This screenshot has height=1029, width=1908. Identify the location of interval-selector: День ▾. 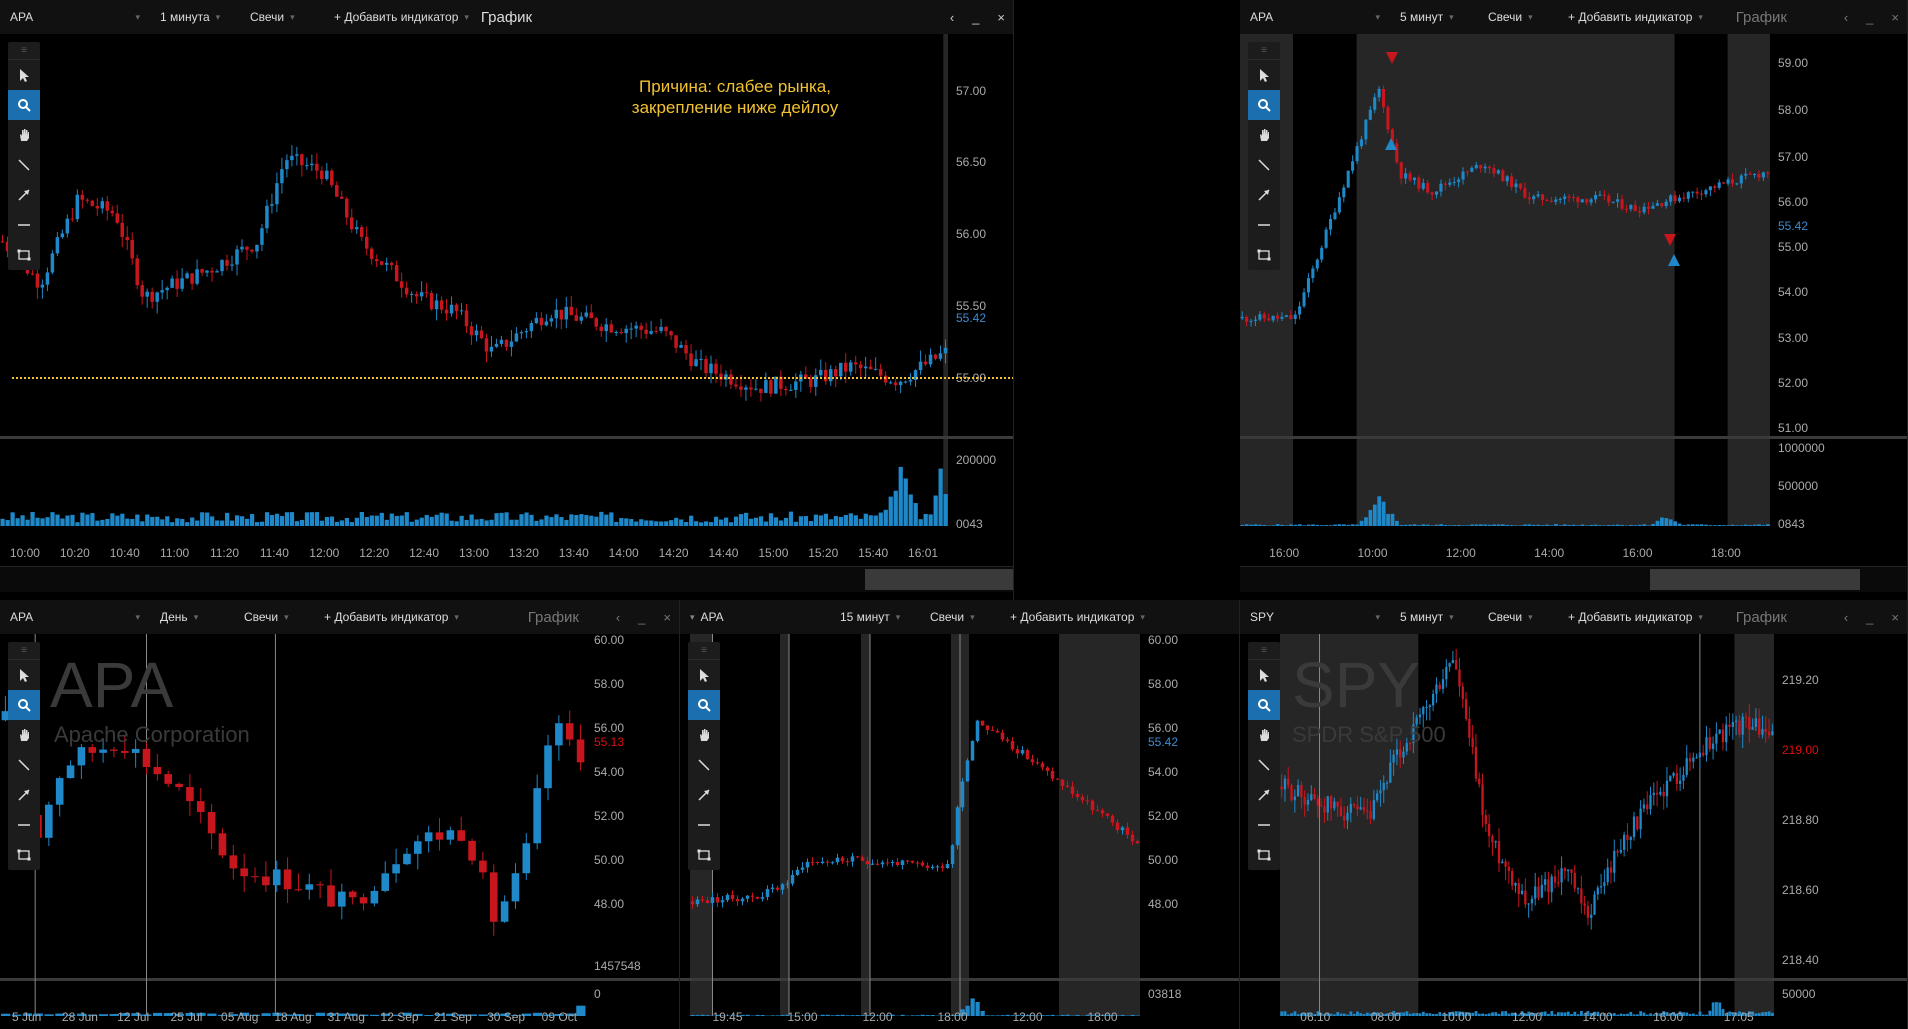
(192, 617).